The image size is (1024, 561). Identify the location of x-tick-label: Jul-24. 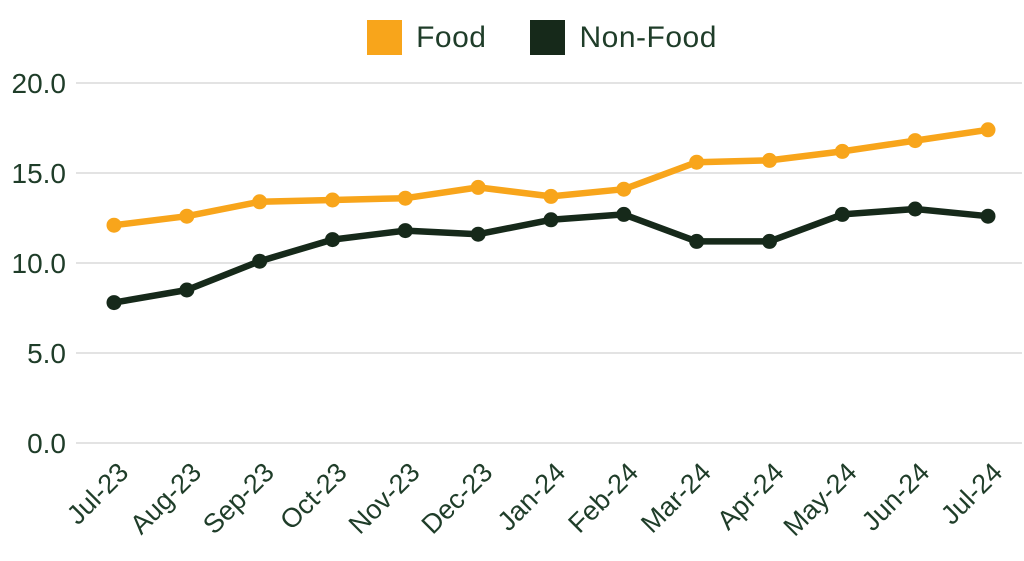
(971, 493).